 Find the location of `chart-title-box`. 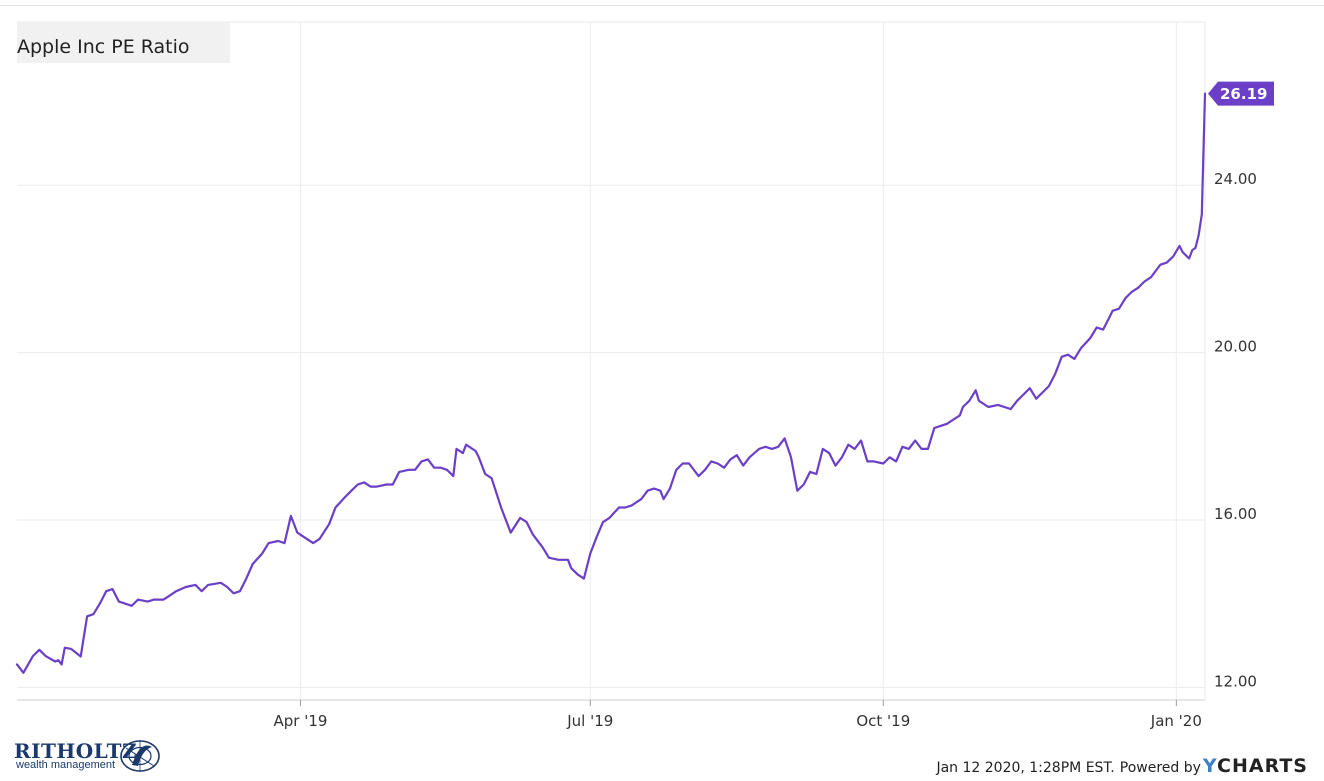

chart-title-box is located at coordinates (123, 42).